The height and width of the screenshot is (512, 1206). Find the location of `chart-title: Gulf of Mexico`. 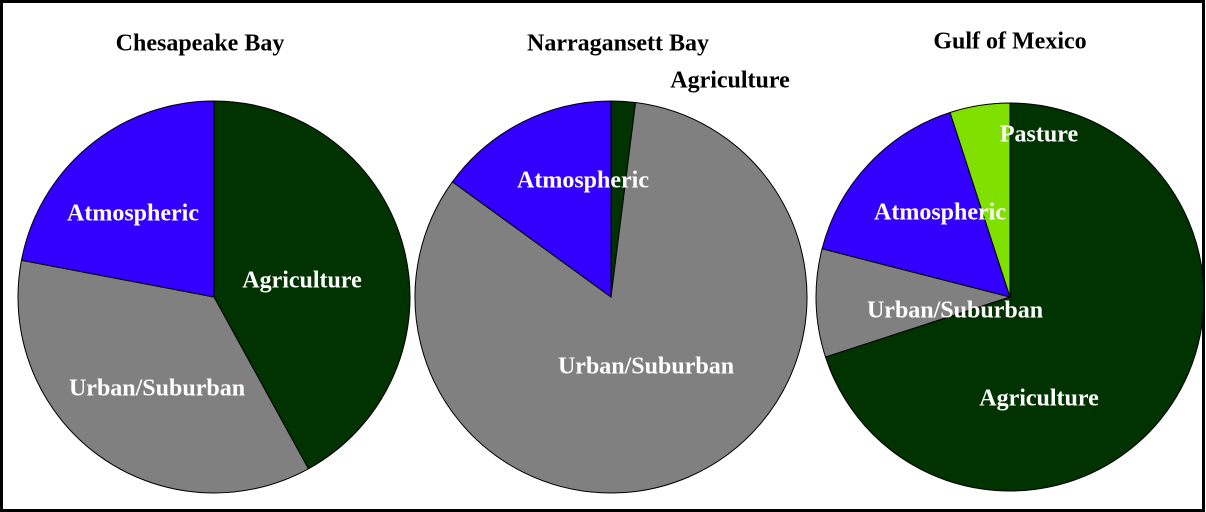

chart-title: Gulf of Mexico is located at coordinates (1009, 42).